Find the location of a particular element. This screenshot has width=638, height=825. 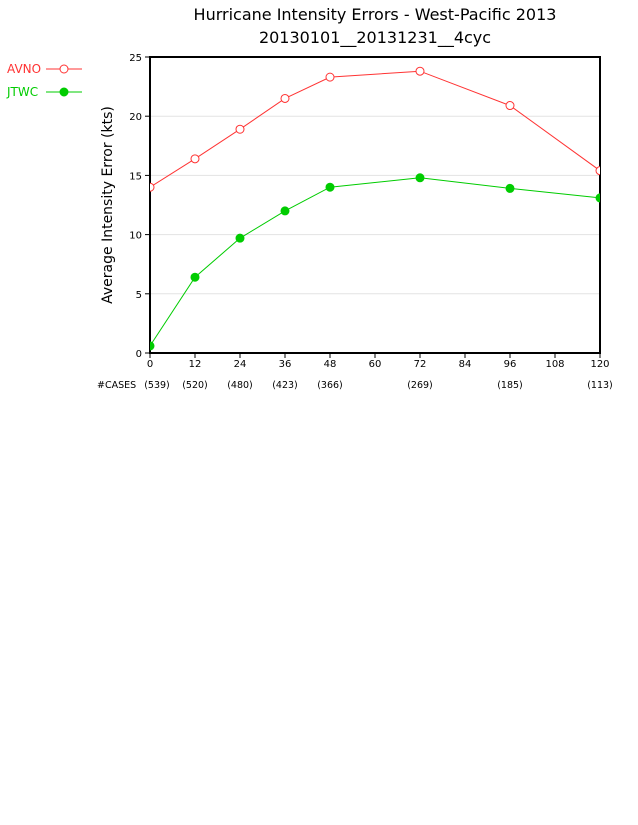

y-tick-label-20: 20 is located at coordinates (135, 117).